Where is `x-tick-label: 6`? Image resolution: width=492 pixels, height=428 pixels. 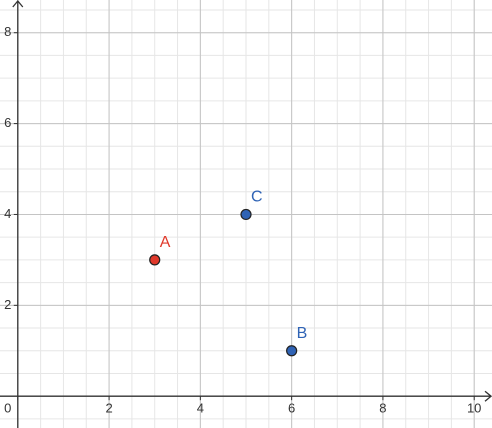 x-tick-label: 6 is located at coordinates (291, 408).